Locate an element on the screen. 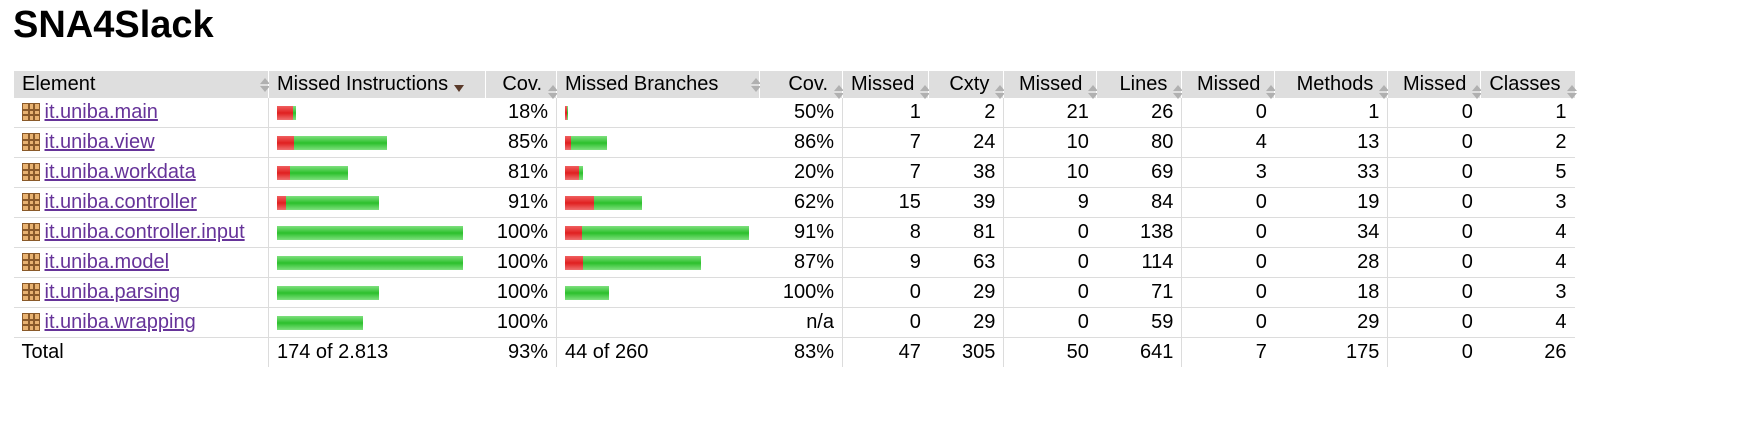  header-missed-instructions: Missed Instructions is located at coordinates (377, 84).